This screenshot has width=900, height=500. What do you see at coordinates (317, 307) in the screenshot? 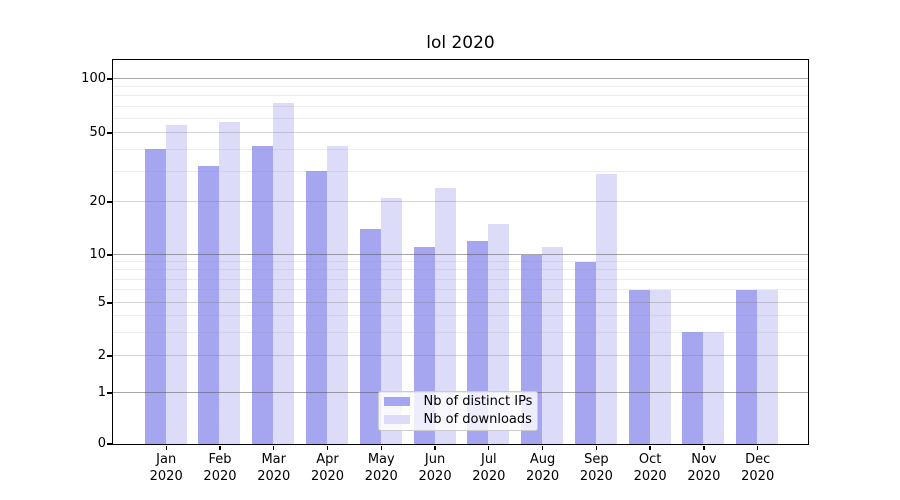
I see `bar-distinct-ips-apr` at bounding box center [317, 307].